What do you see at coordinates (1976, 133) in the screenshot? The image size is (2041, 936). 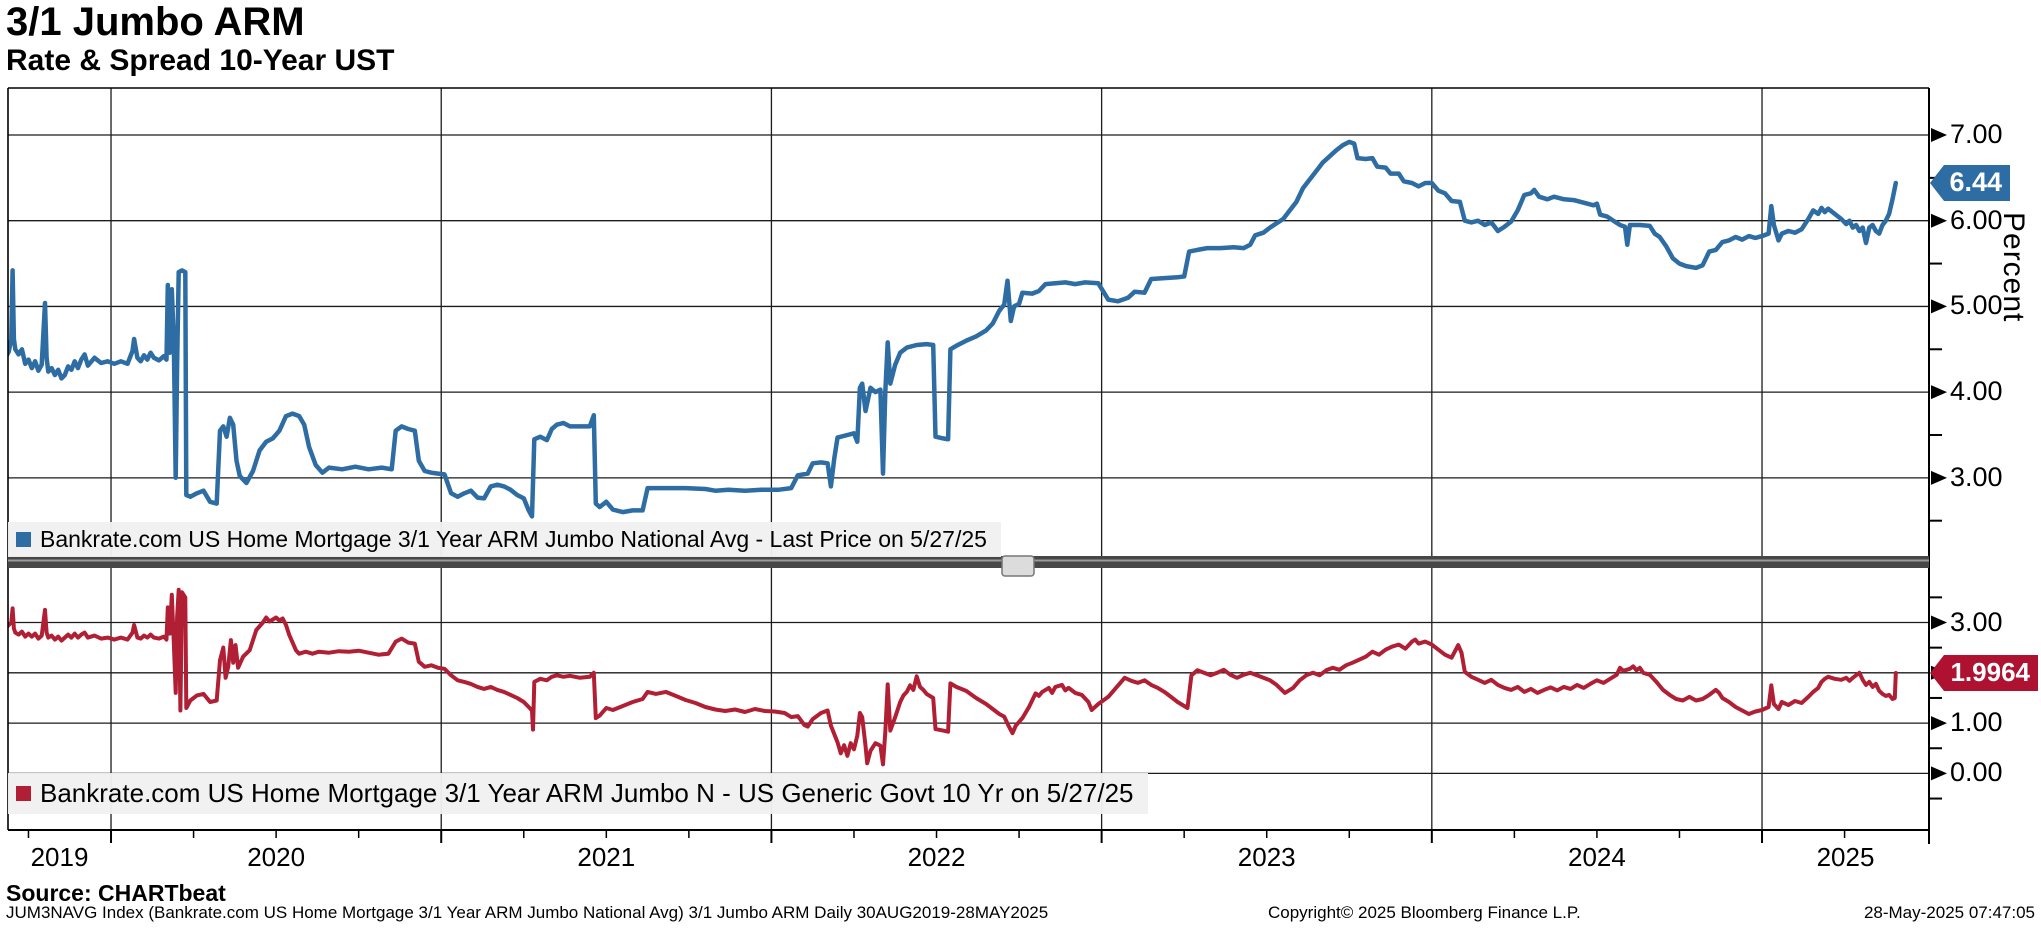 I see `top-tick-label-7.00: 7.00` at bounding box center [1976, 133].